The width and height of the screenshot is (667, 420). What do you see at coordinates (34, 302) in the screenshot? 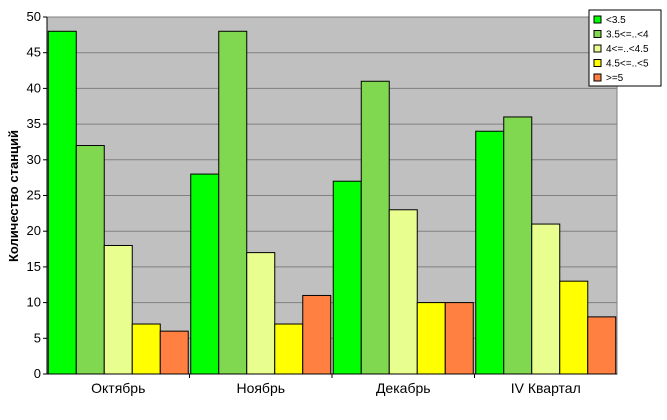
I see `y-tick-label: 10` at bounding box center [34, 302].